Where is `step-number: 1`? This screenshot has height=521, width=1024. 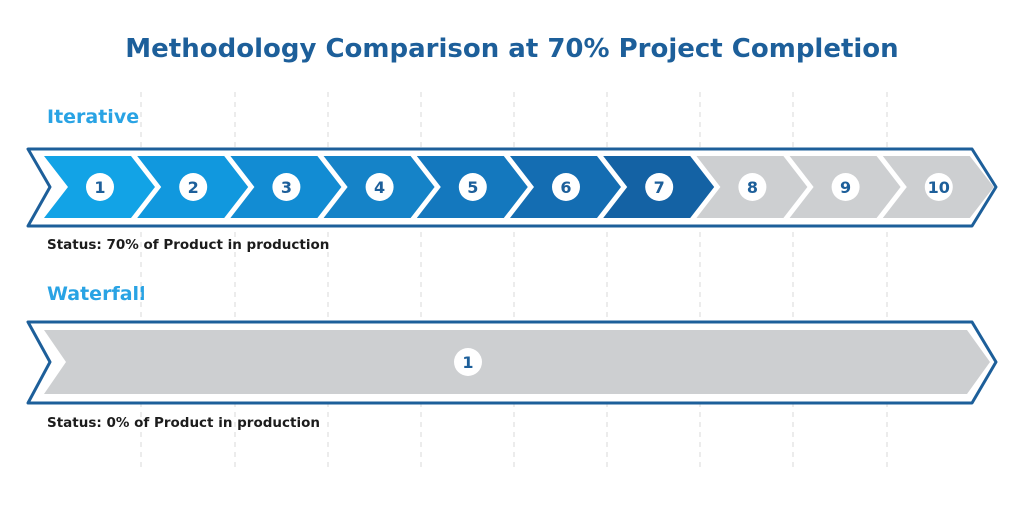 step-number: 1 is located at coordinates (99, 187).